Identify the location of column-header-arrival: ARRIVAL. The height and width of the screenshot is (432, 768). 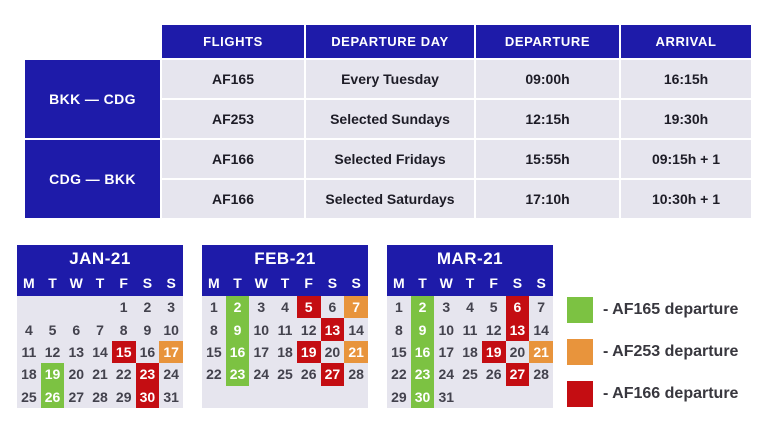
(686, 41).